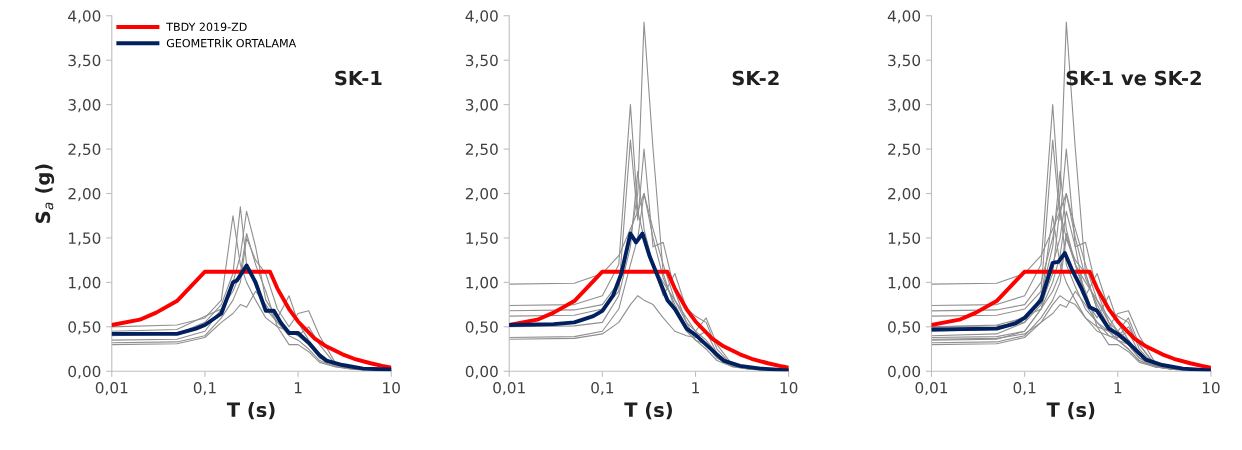  Describe the element at coordinates (755, 78) in the screenshot. I see `text: SK-2` at that location.